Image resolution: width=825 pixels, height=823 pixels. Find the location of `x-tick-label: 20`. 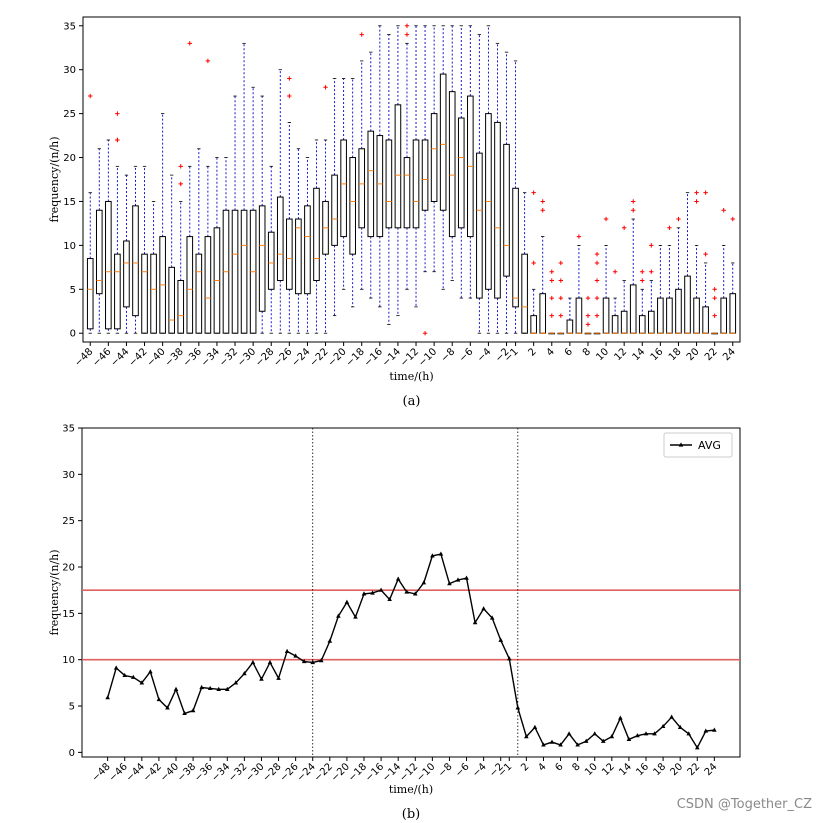

x-tick-label: 20 is located at coordinates (693, 354).